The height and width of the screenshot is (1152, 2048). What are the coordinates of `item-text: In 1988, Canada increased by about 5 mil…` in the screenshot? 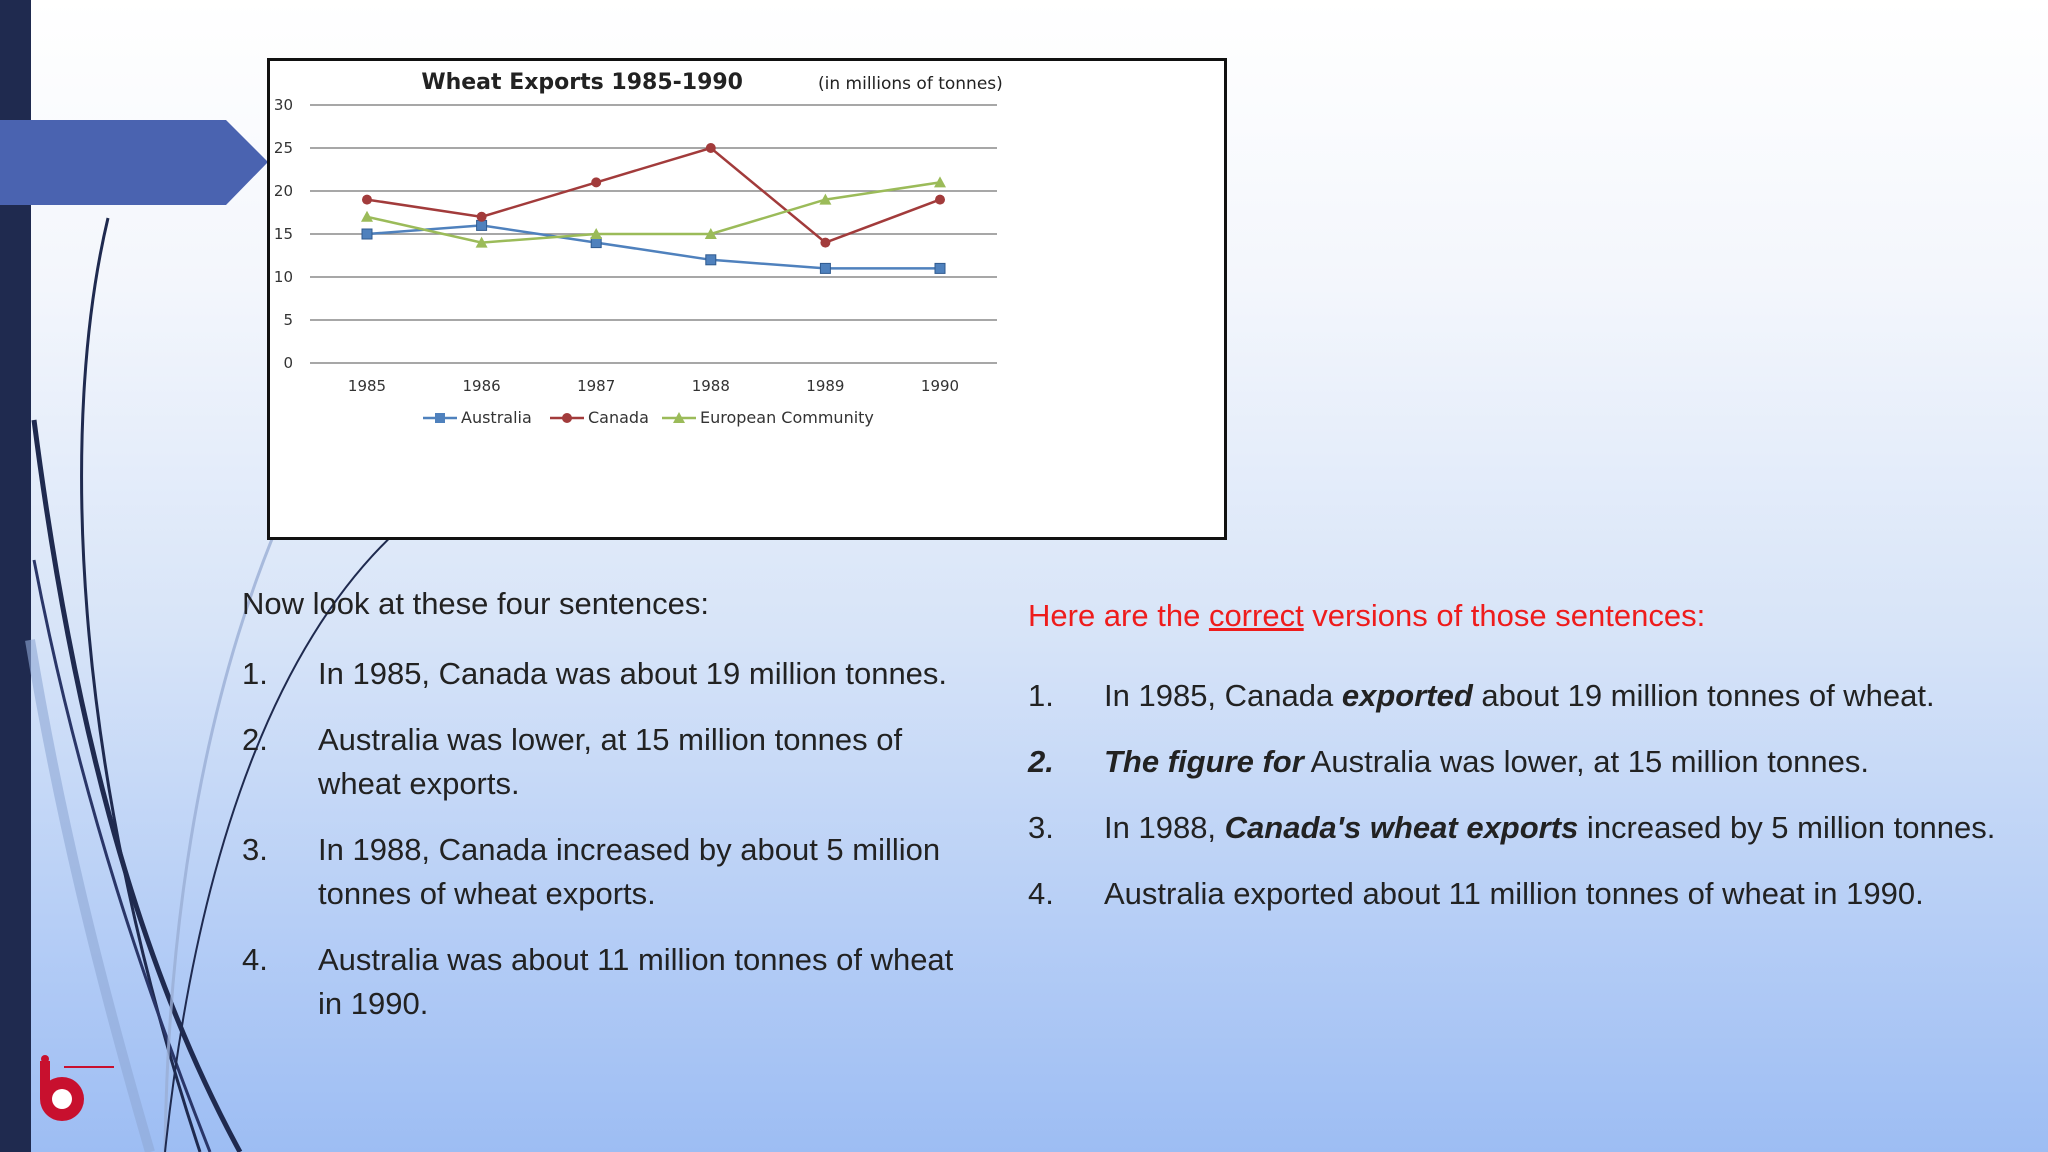 It's located at (629, 871).